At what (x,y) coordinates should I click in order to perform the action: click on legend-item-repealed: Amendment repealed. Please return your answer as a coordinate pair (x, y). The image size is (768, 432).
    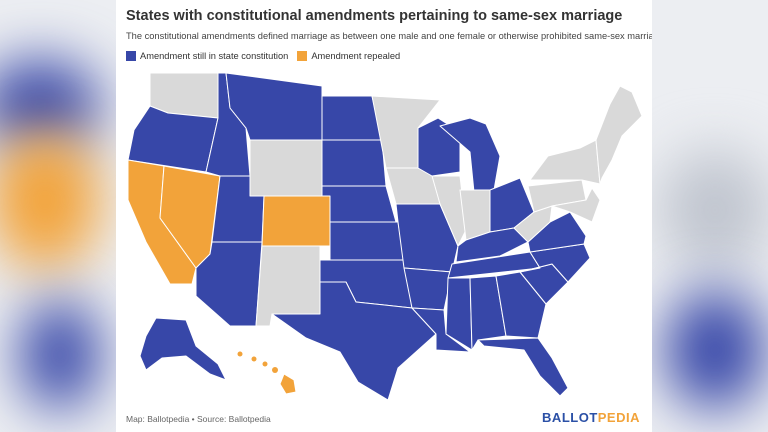
    Looking at the image, I should click on (348, 56).